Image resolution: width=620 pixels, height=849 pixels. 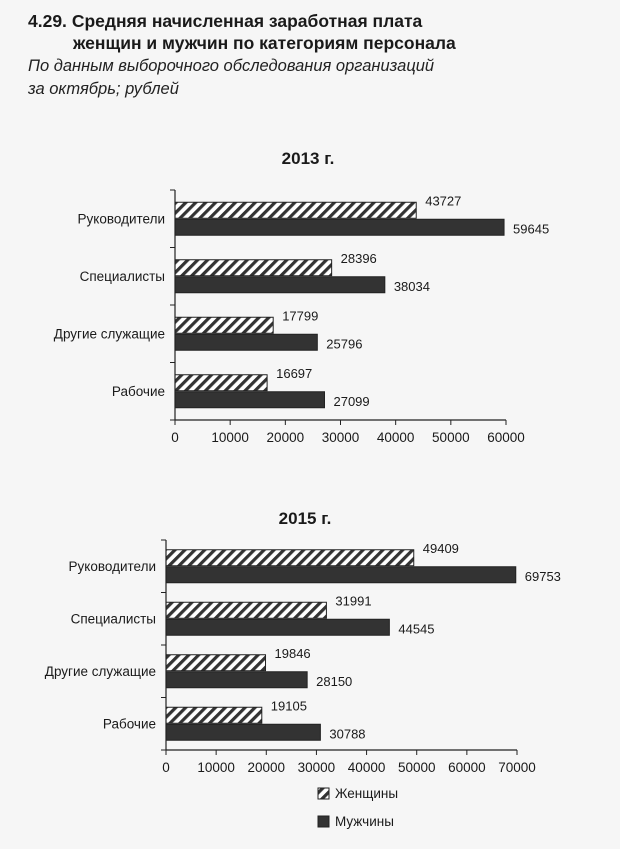 What do you see at coordinates (351, 401) in the screenshot?
I see `data-label: 27099` at bounding box center [351, 401].